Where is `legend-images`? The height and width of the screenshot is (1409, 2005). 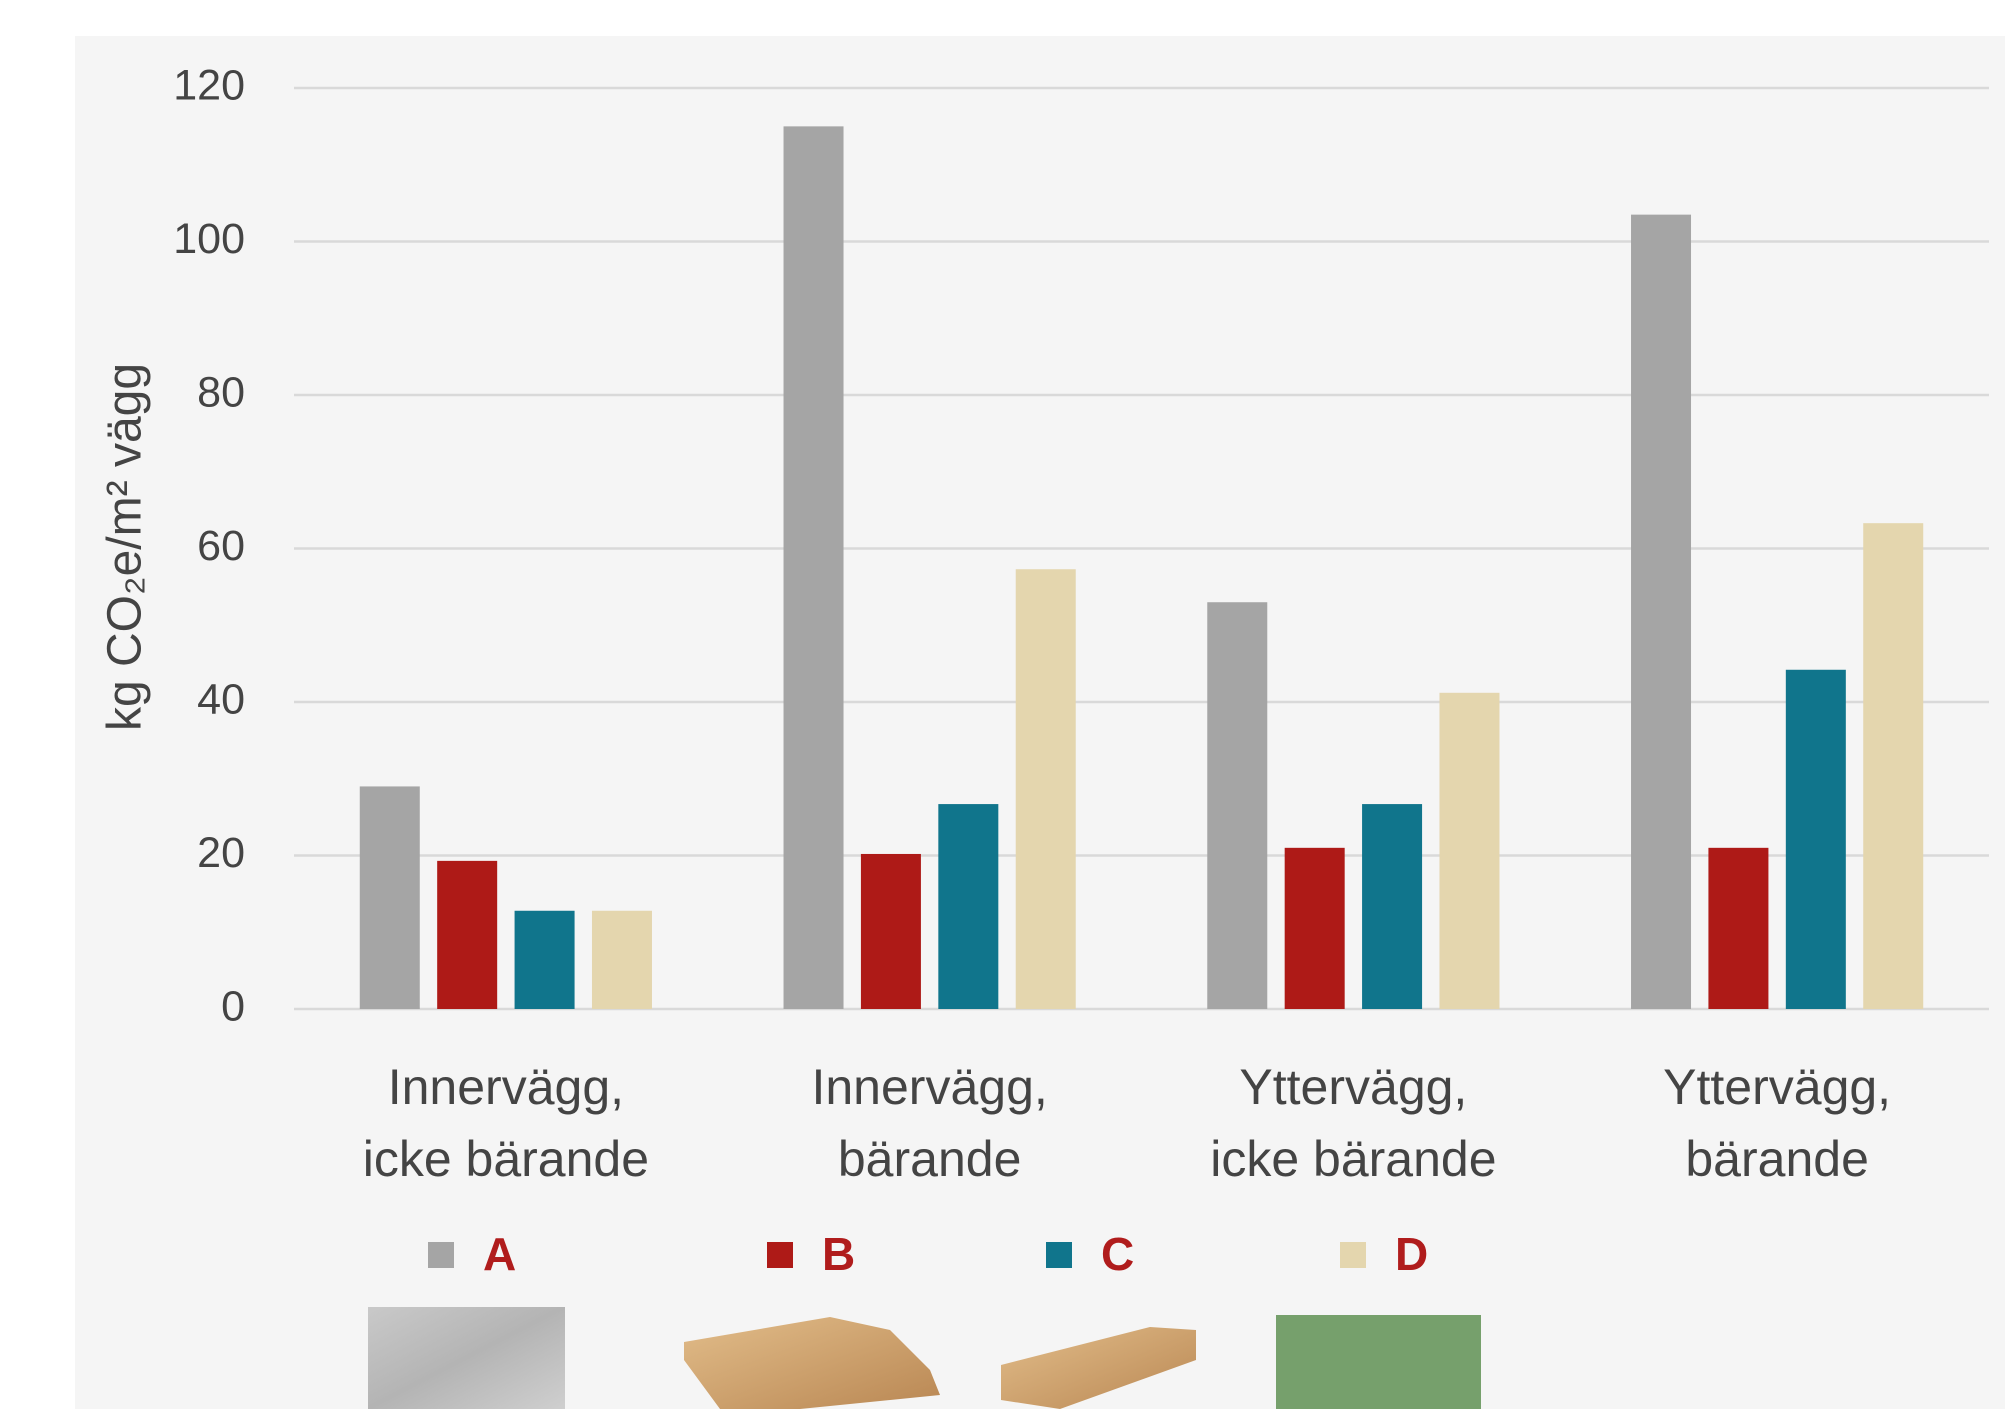 legend-images is located at coordinates (924, 1358).